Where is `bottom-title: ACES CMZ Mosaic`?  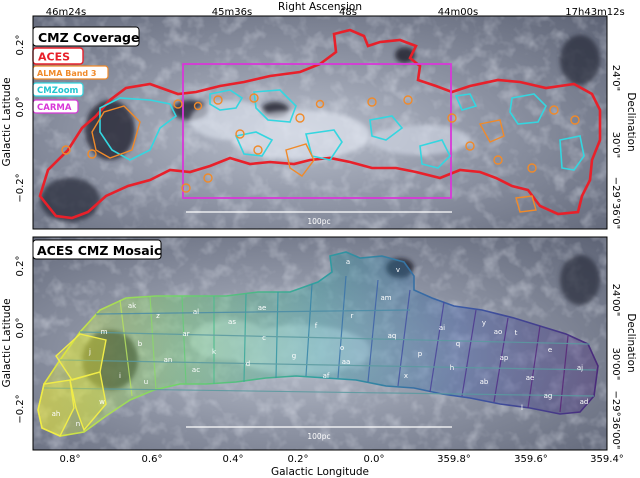 bottom-title: ACES CMZ Mosaic is located at coordinates (99, 250).